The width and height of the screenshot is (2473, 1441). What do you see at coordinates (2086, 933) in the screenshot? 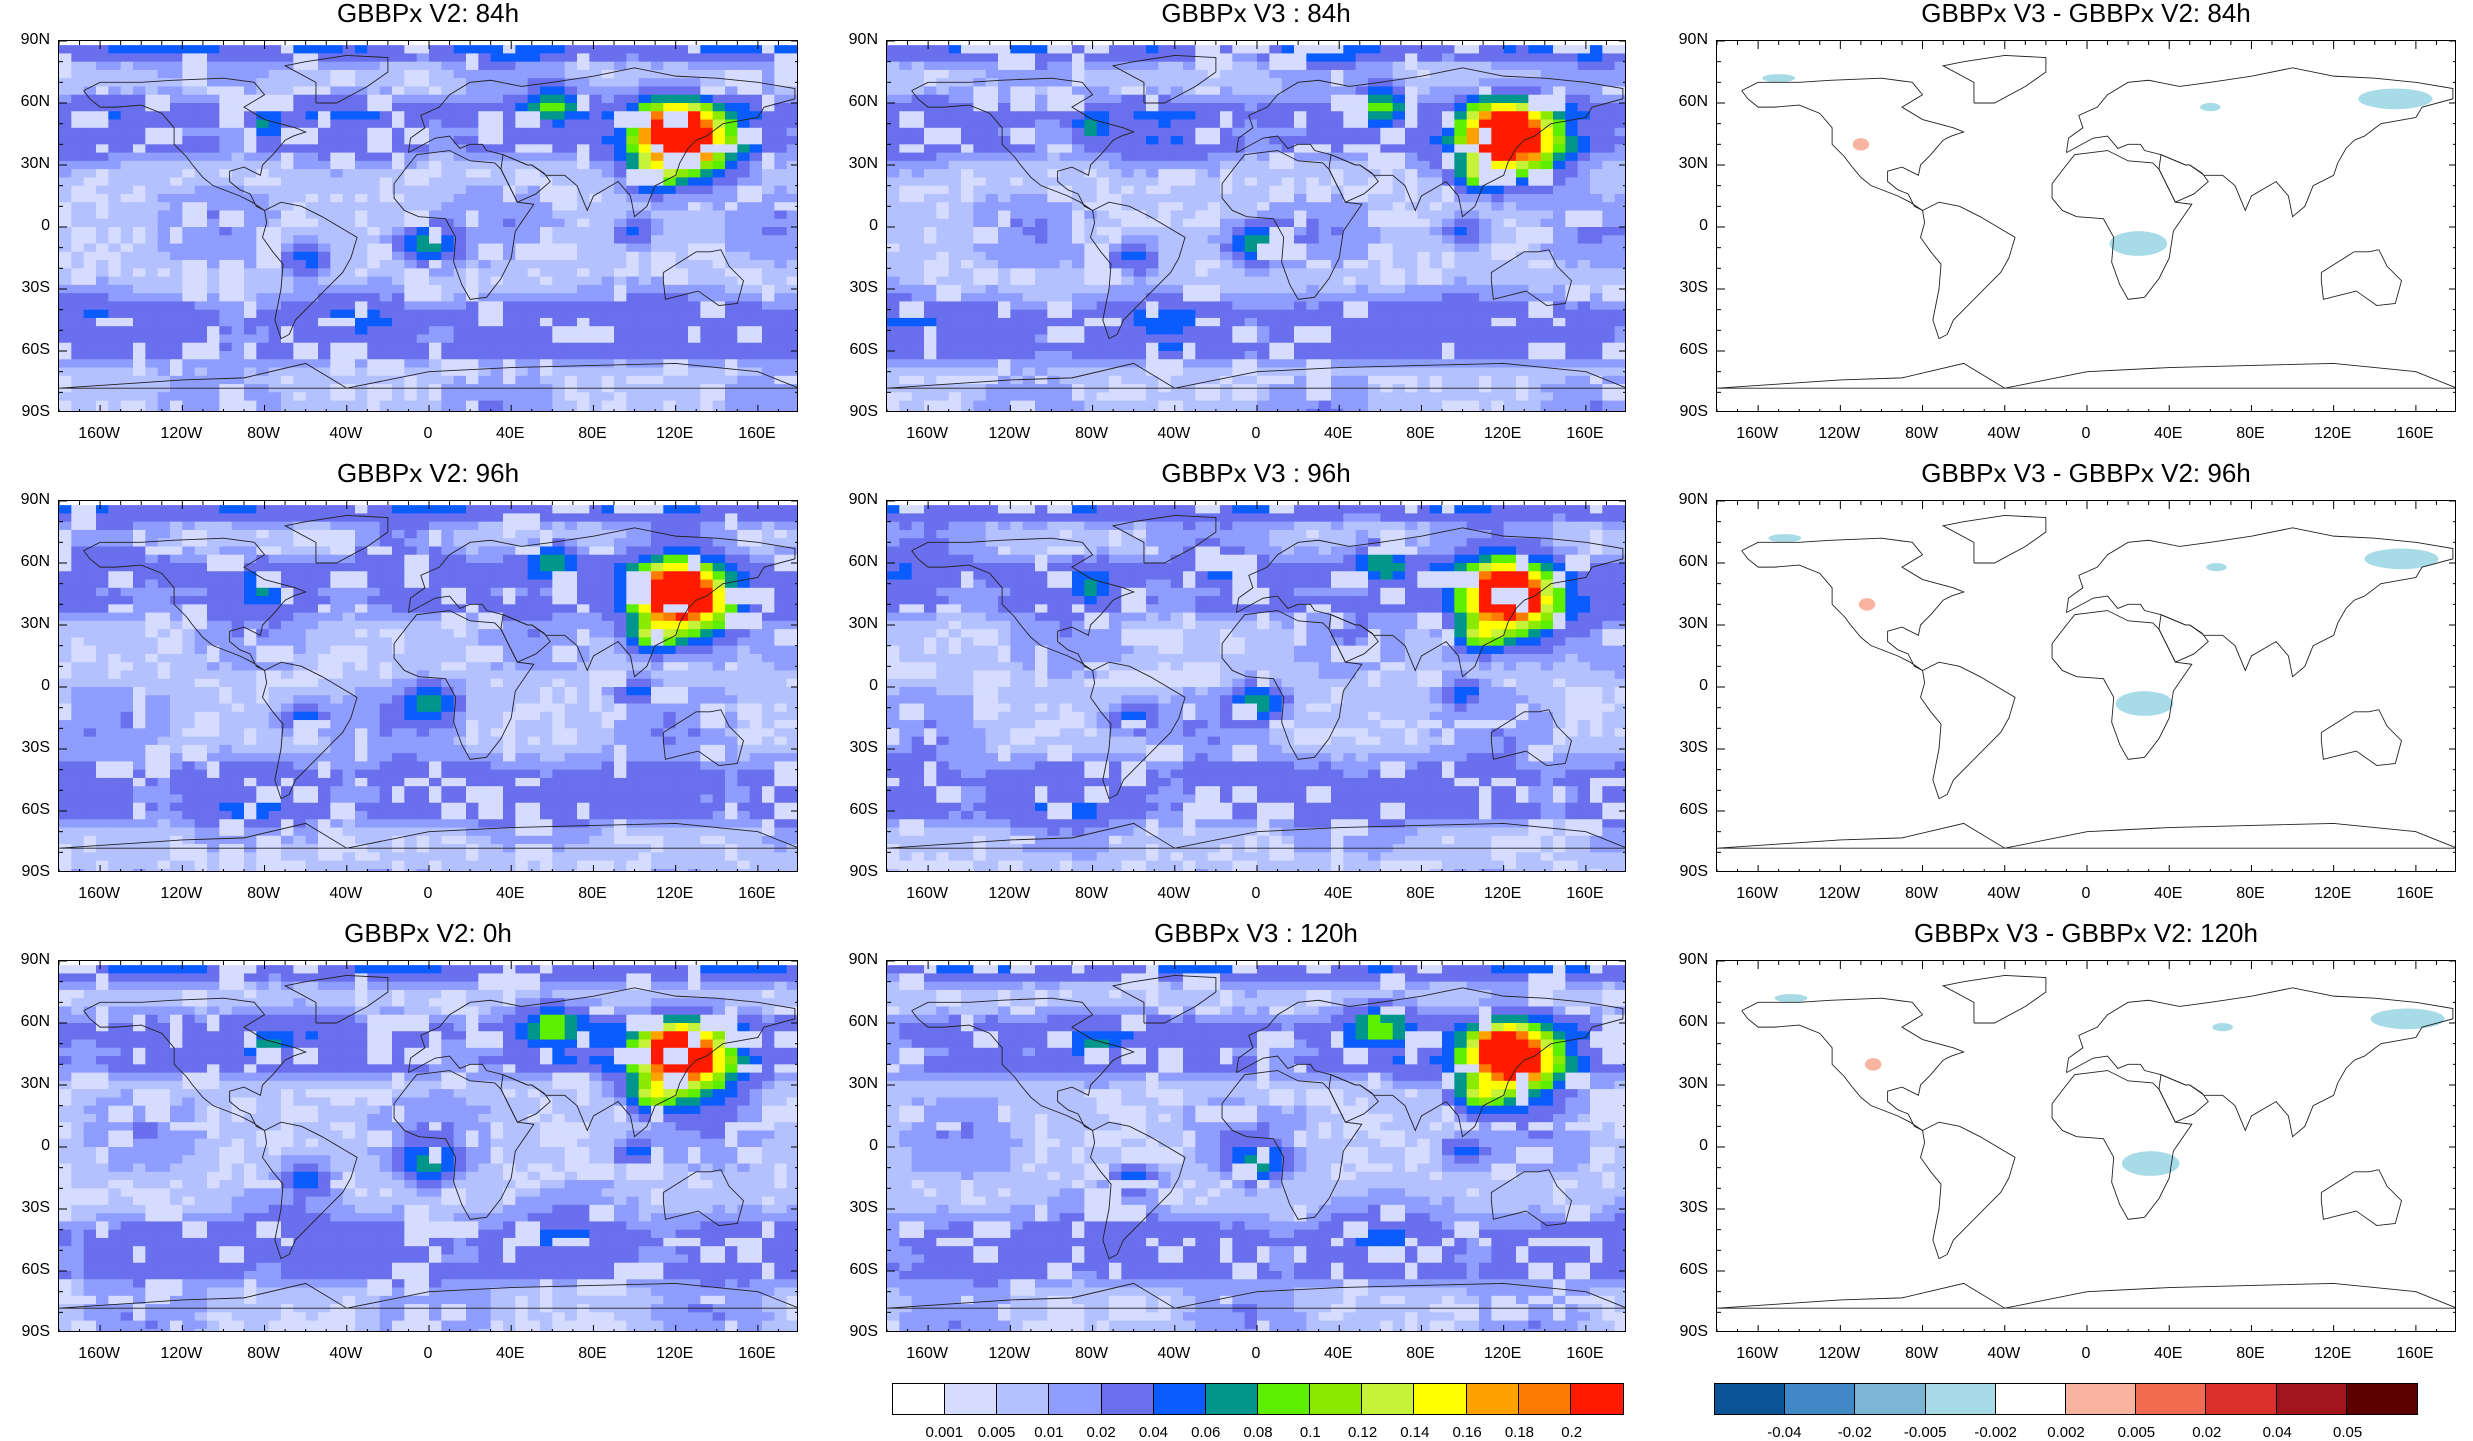
I see `panel-title: GBBPx V3 - GBBPx V2: 120h` at bounding box center [2086, 933].